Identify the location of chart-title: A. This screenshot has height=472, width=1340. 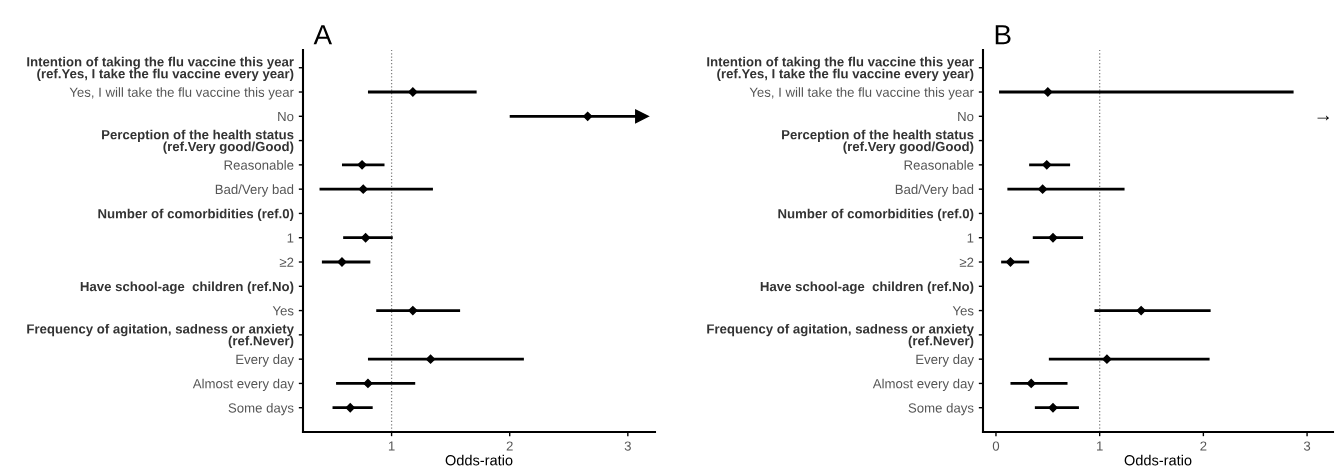
(323, 35).